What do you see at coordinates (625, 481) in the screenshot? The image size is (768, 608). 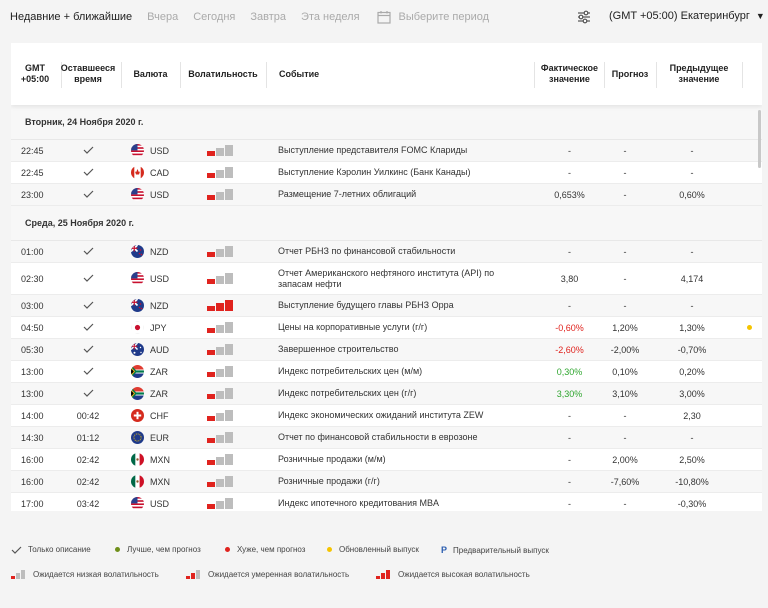 I see `forecast-value: -7,60%` at bounding box center [625, 481].